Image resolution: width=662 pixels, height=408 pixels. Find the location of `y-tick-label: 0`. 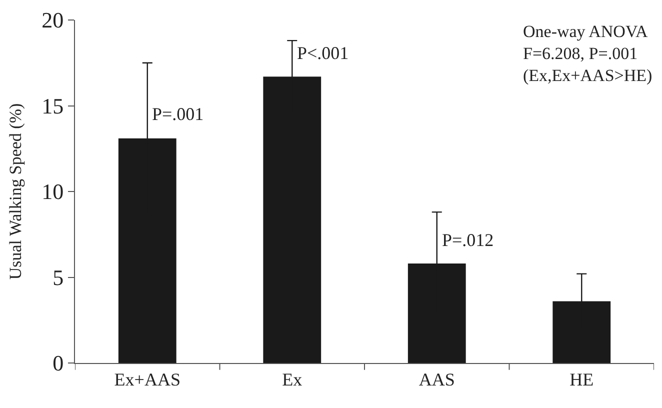

y-tick-label: 0 is located at coordinates (58, 363).